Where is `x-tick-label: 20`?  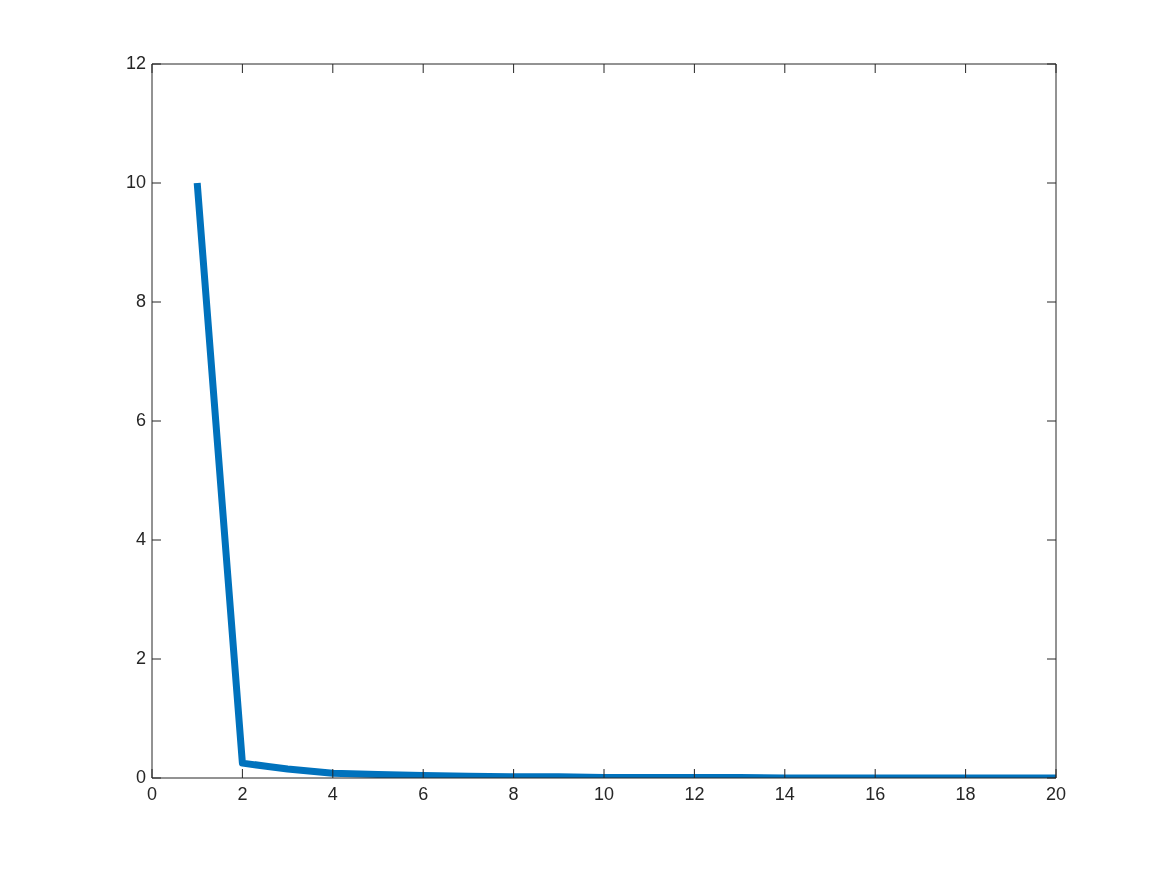
x-tick-label: 20 is located at coordinates (1056, 793).